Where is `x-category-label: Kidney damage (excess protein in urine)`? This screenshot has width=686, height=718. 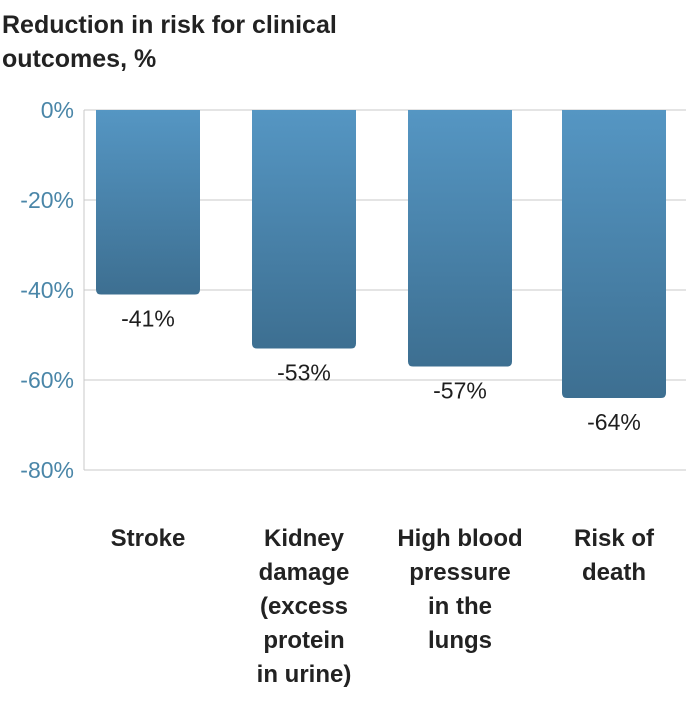 x-category-label: Kidney damage (excess protein in urine) is located at coordinates (304, 607).